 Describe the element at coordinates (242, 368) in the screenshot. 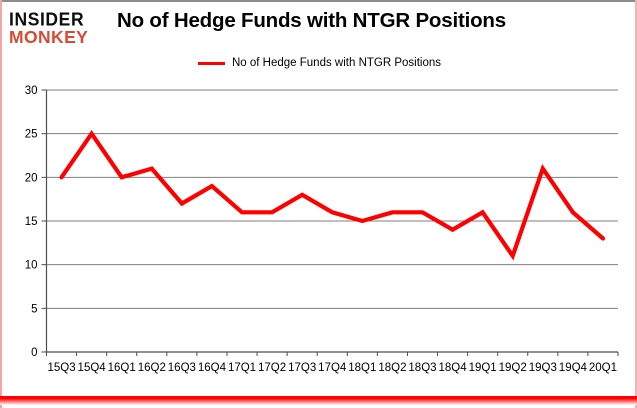

I see `x-tick-label: 17Q1` at that location.